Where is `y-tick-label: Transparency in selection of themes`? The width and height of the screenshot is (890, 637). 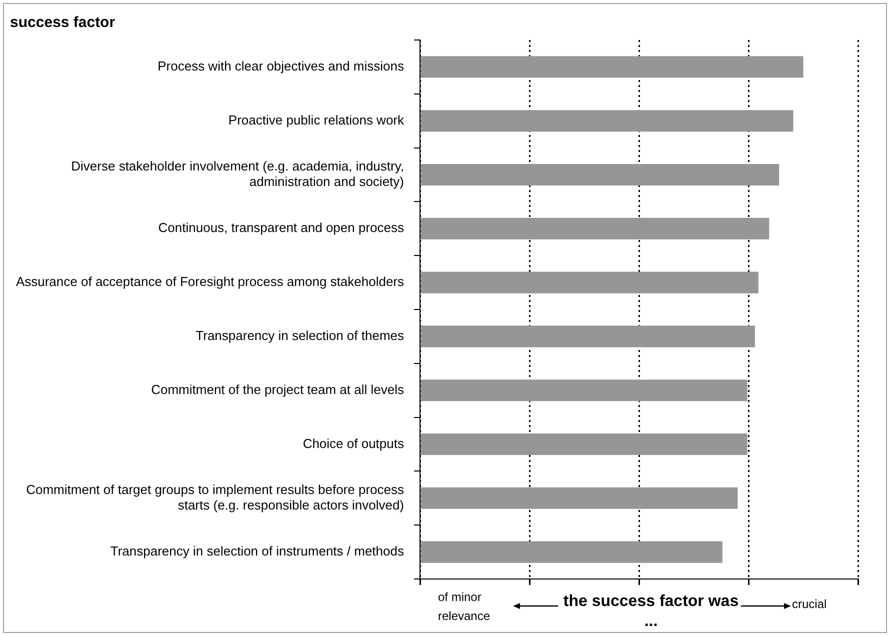
y-tick-label: Transparency in selection of themes is located at coordinates (300, 336).